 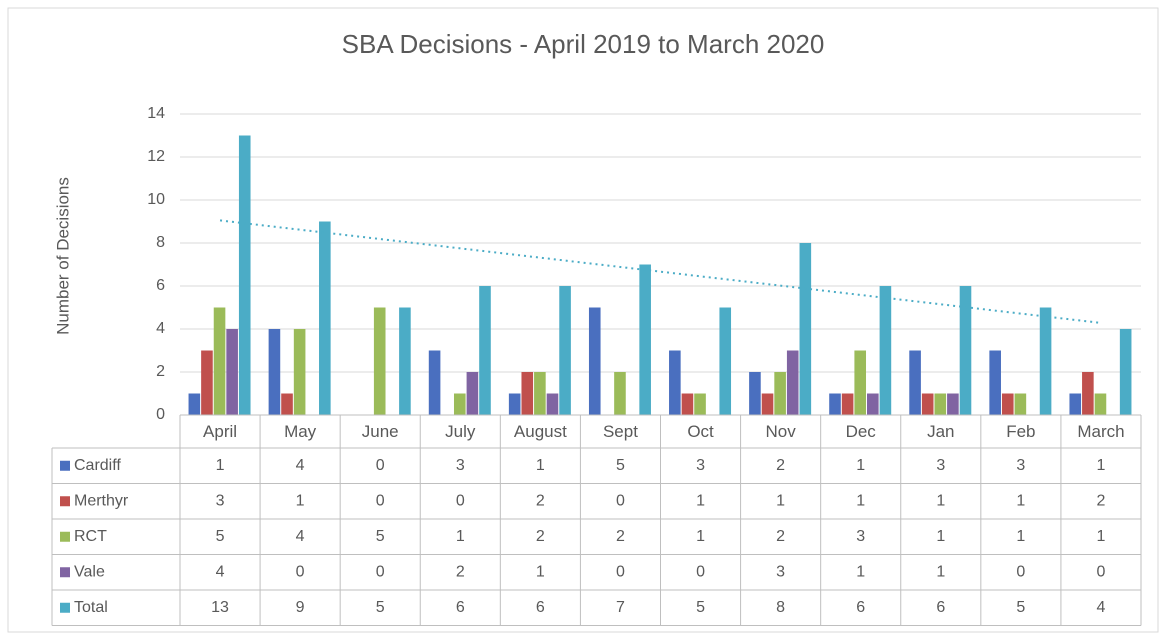 What do you see at coordinates (90, 536) in the screenshot?
I see `legend-label: RCT` at bounding box center [90, 536].